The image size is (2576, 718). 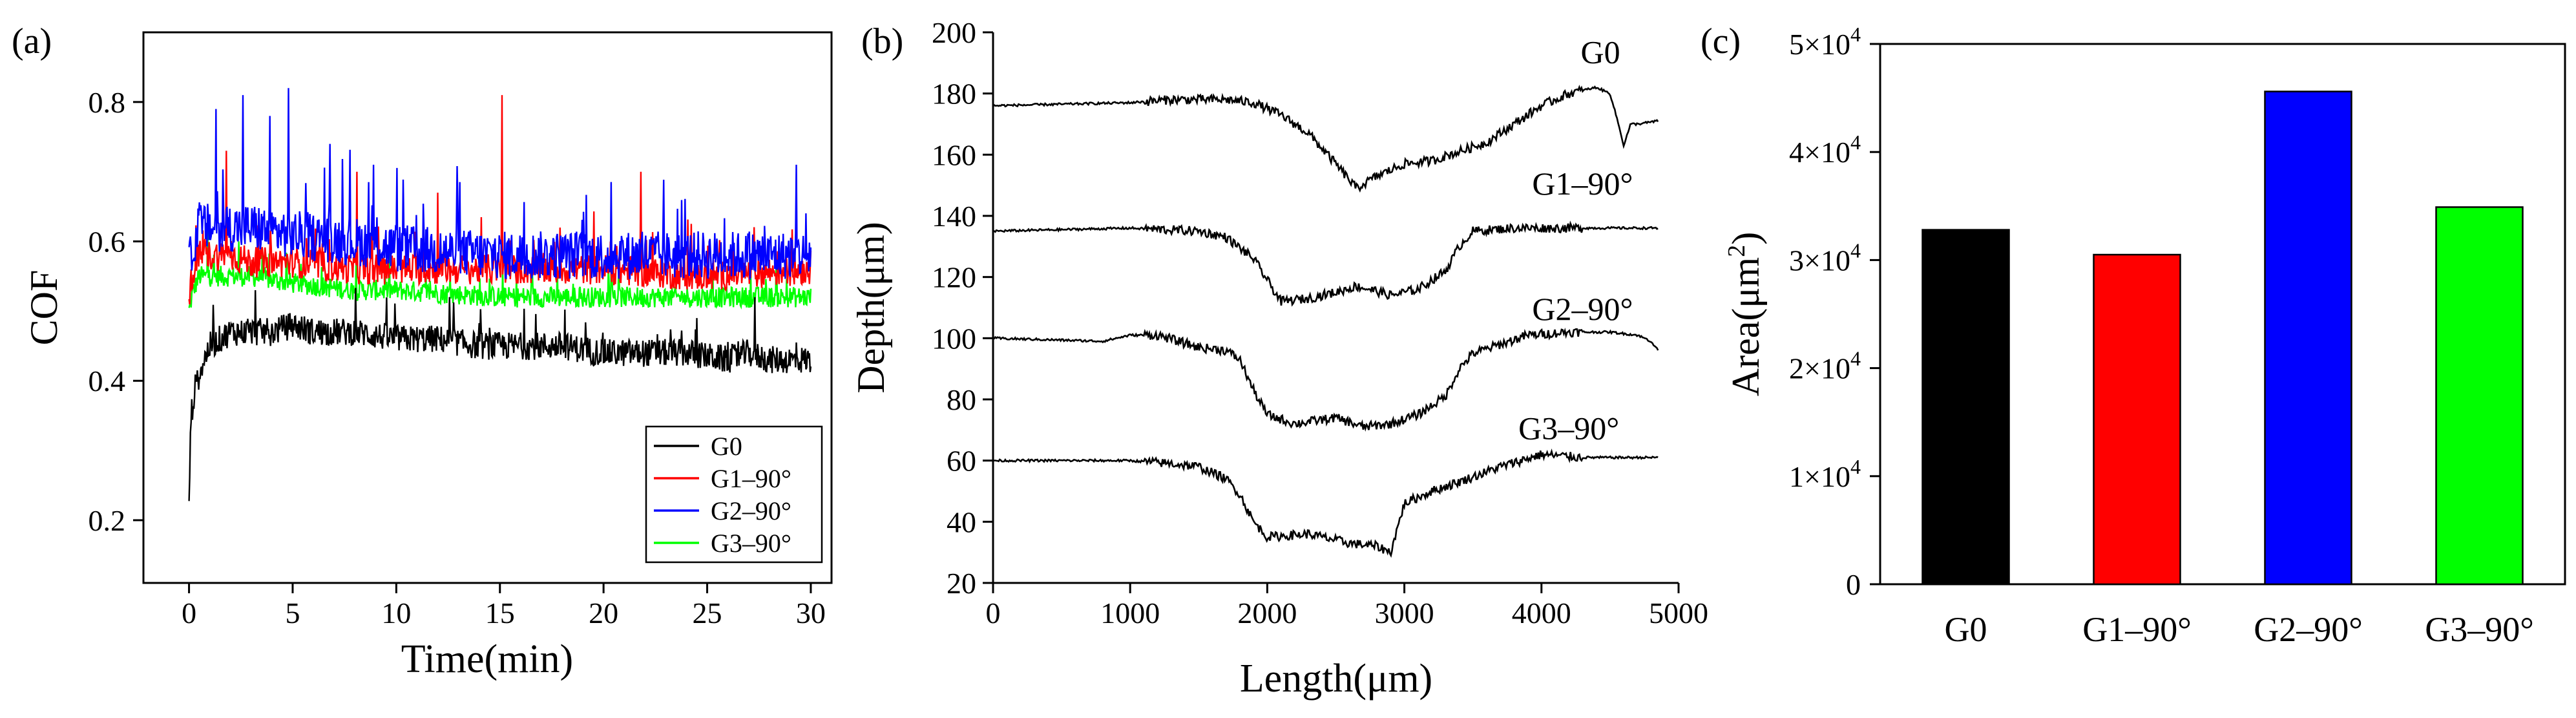 What do you see at coordinates (1834, 312) in the screenshot?
I see `panel-c-axes: 0 1×10⁴ 2×10⁴ 3×10⁴ 4×10⁴ 5×10⁴` at bounding box center [1834, 312].